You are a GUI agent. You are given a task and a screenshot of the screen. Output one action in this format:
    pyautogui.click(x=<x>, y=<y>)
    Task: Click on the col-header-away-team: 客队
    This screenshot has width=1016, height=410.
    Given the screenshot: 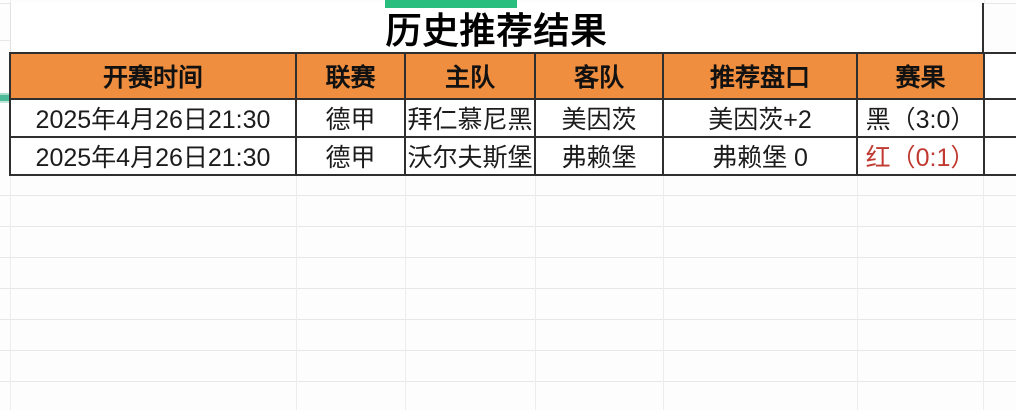 What is the action you would take?
    pyautogui.click(x=599, y=76)
    